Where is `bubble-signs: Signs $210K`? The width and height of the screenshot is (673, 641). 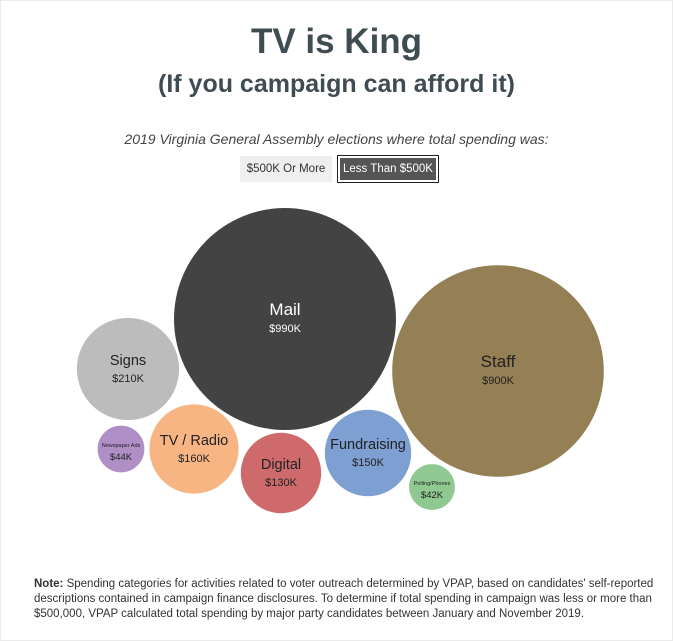
bubble-signs: Signs $210K is located at coordinates (128, 369).